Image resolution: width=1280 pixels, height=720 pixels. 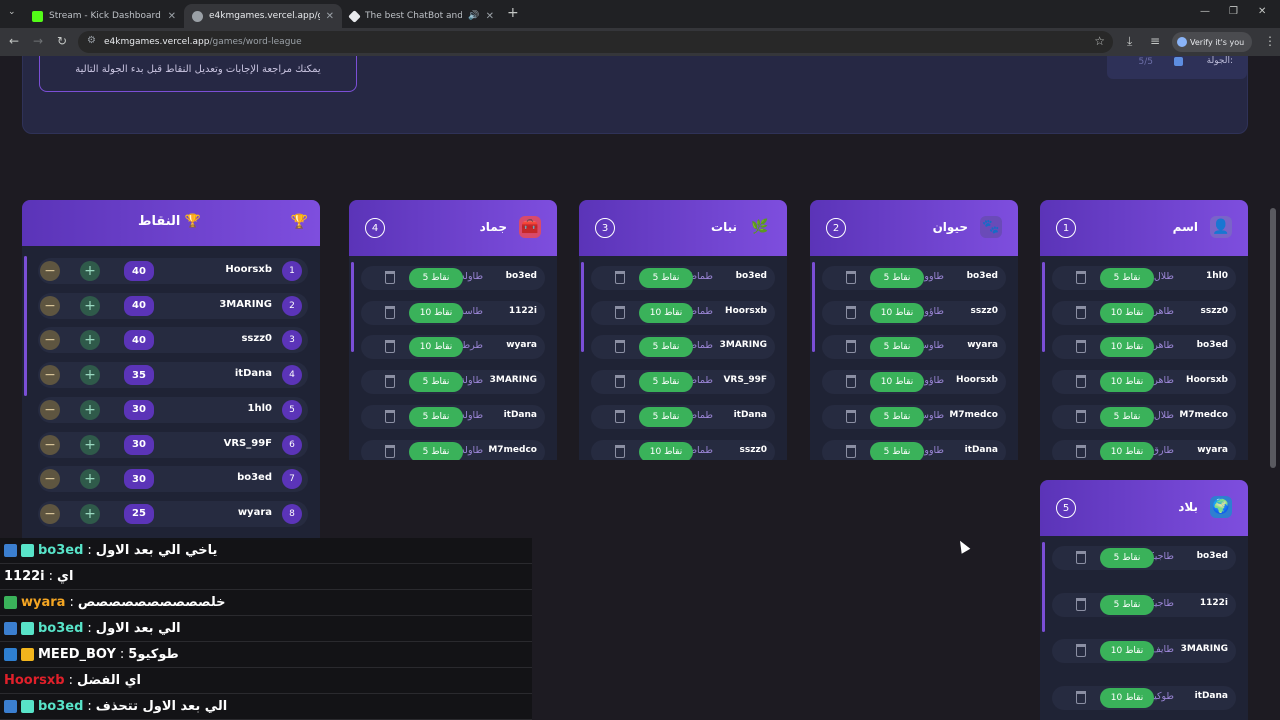 What do you see at coordinates (1205, 11) in the screenshot?
I see `minimize-icon: —` at bounding box center [1205, 11].